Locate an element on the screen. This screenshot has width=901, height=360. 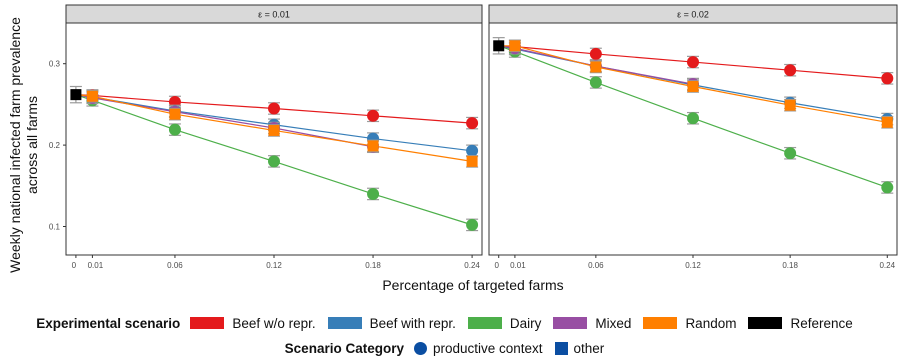
panel-strip-label: ε = 0.02 is located at coordinates (693, 15).